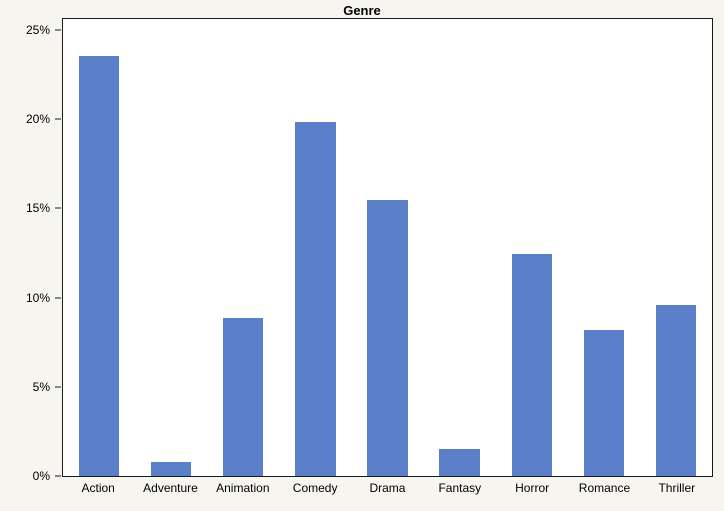 This screenshot has height=511, width=724. Describe the element at coordinates (604, 488) in the screenshot. I see `x-tick-label: Romance` at that location.